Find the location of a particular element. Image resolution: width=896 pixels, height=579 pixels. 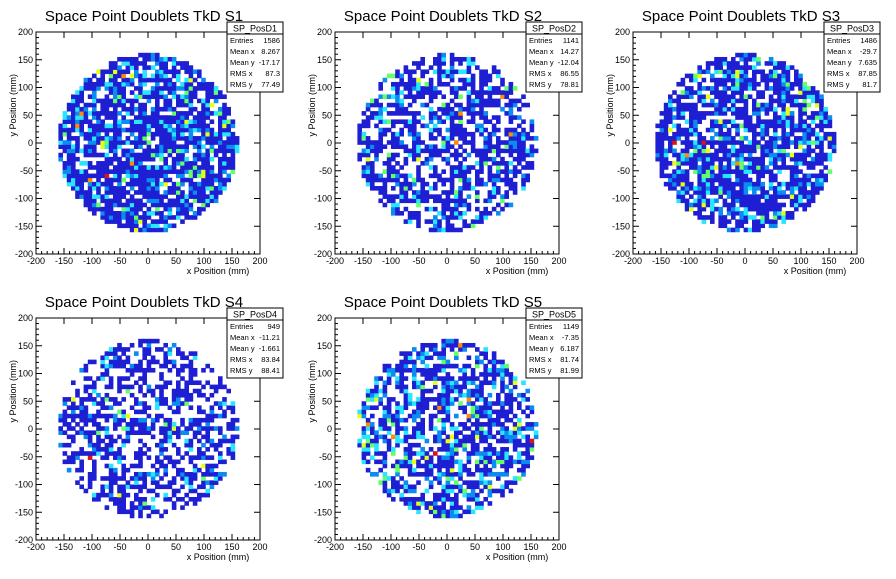

y-tick-label: -50 is located at coordinates (325, 171).